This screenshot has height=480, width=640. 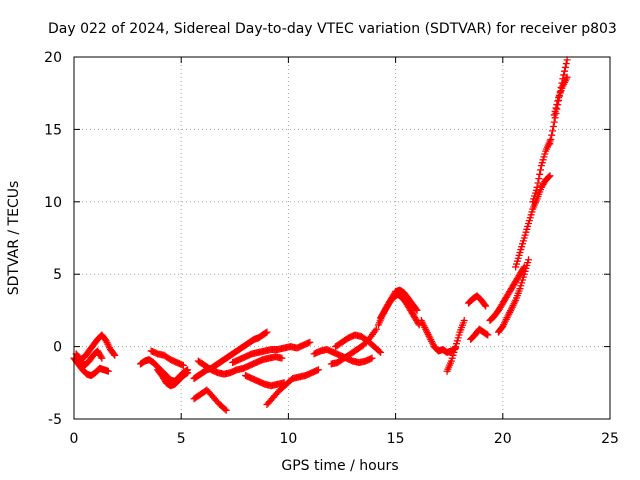 I want to click on series-sat-s, so click(x=455, y=346).